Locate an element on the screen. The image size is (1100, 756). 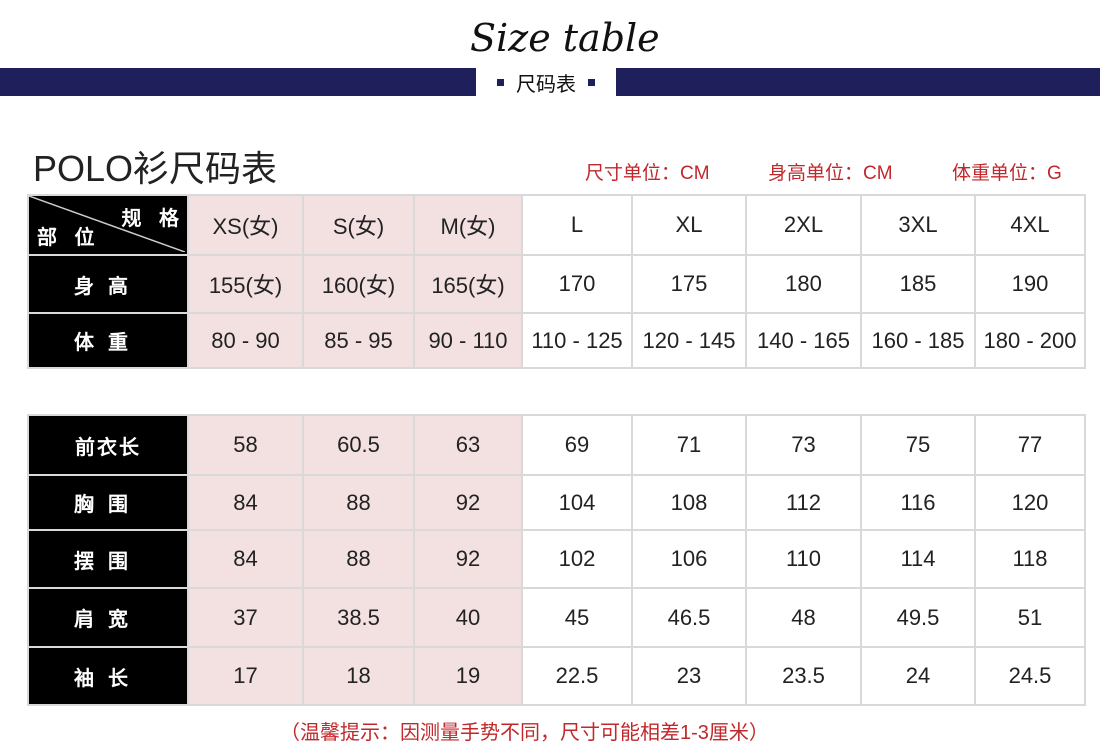
measurement-note: （温馨提示：因测量手势不同，尺寸可能相差1-3厘米） is located at coordinates (524, 733).